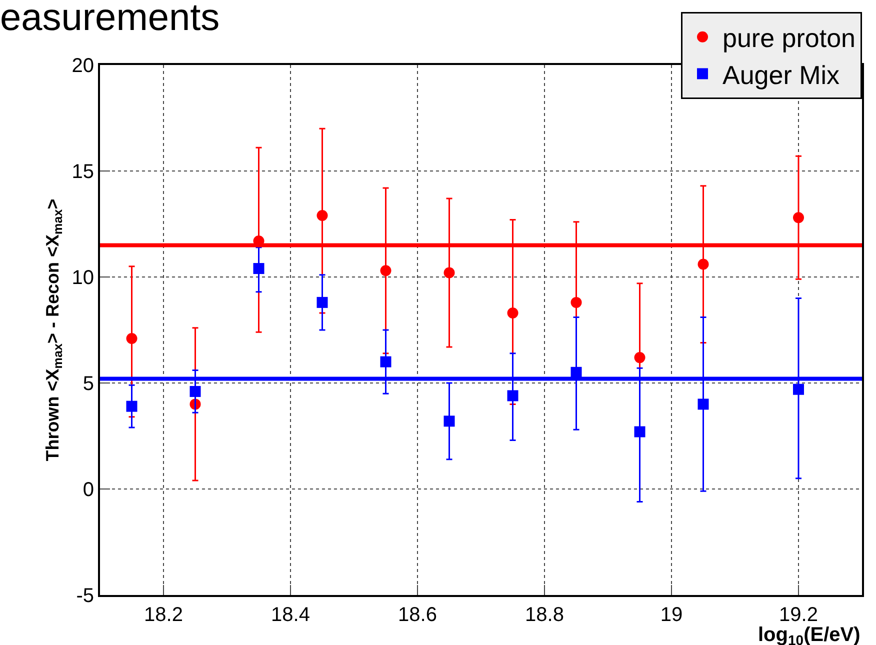  Describe the element at coordinates (83, 278) in the screenshot. I see `y-tick-label: 10` at that location.